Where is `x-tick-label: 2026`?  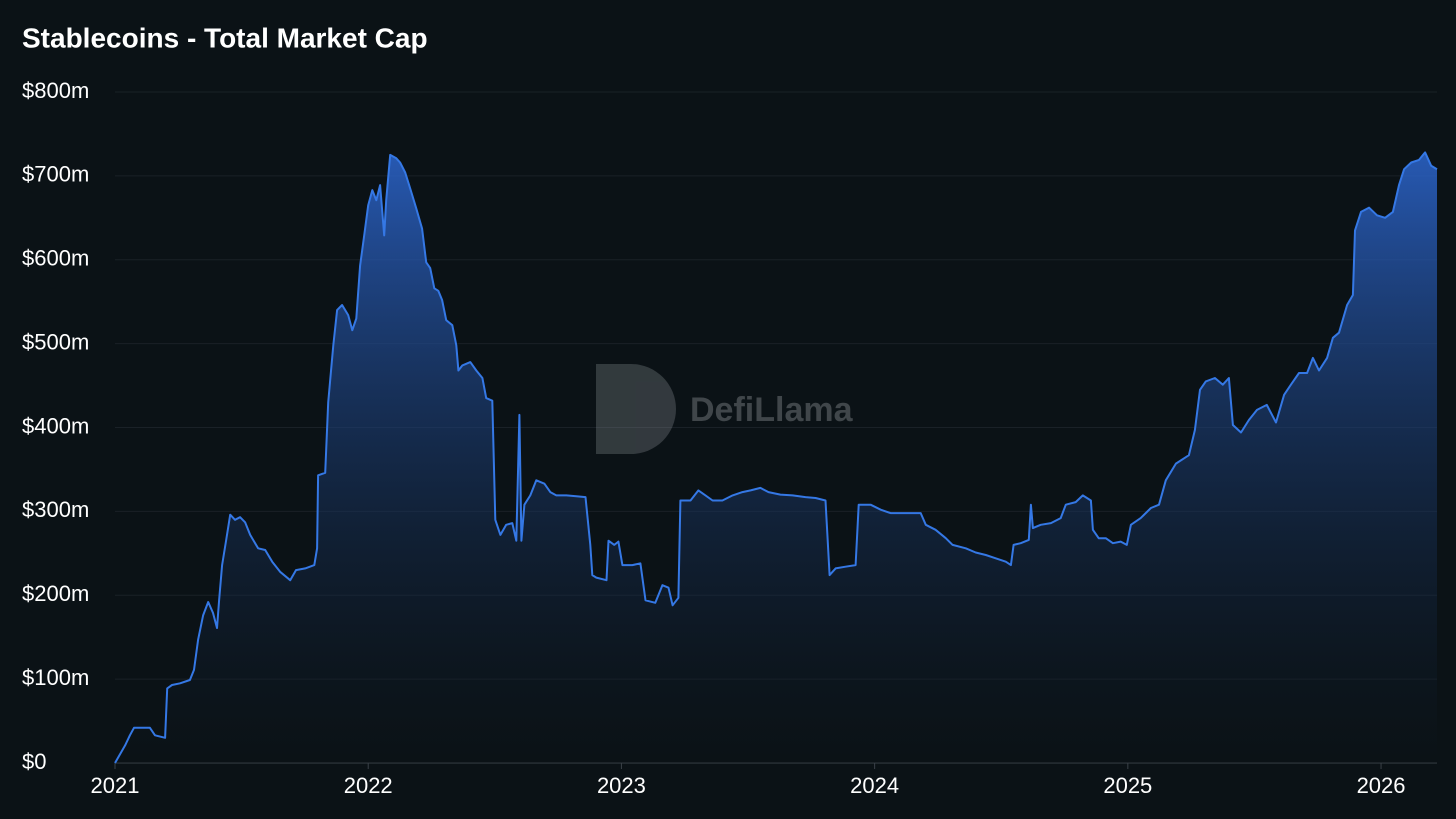
x-tick-label: 2026 is located at coordinates (1381, 785).